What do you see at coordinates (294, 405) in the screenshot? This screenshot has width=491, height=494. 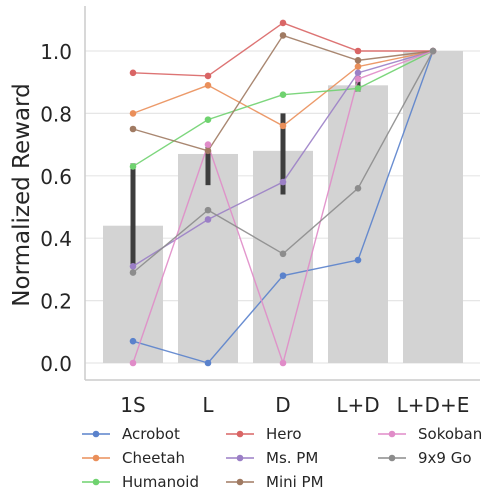 I see `x-tick-labels: 1S L D L+D L+D+E` at bounding box center [294, 405].